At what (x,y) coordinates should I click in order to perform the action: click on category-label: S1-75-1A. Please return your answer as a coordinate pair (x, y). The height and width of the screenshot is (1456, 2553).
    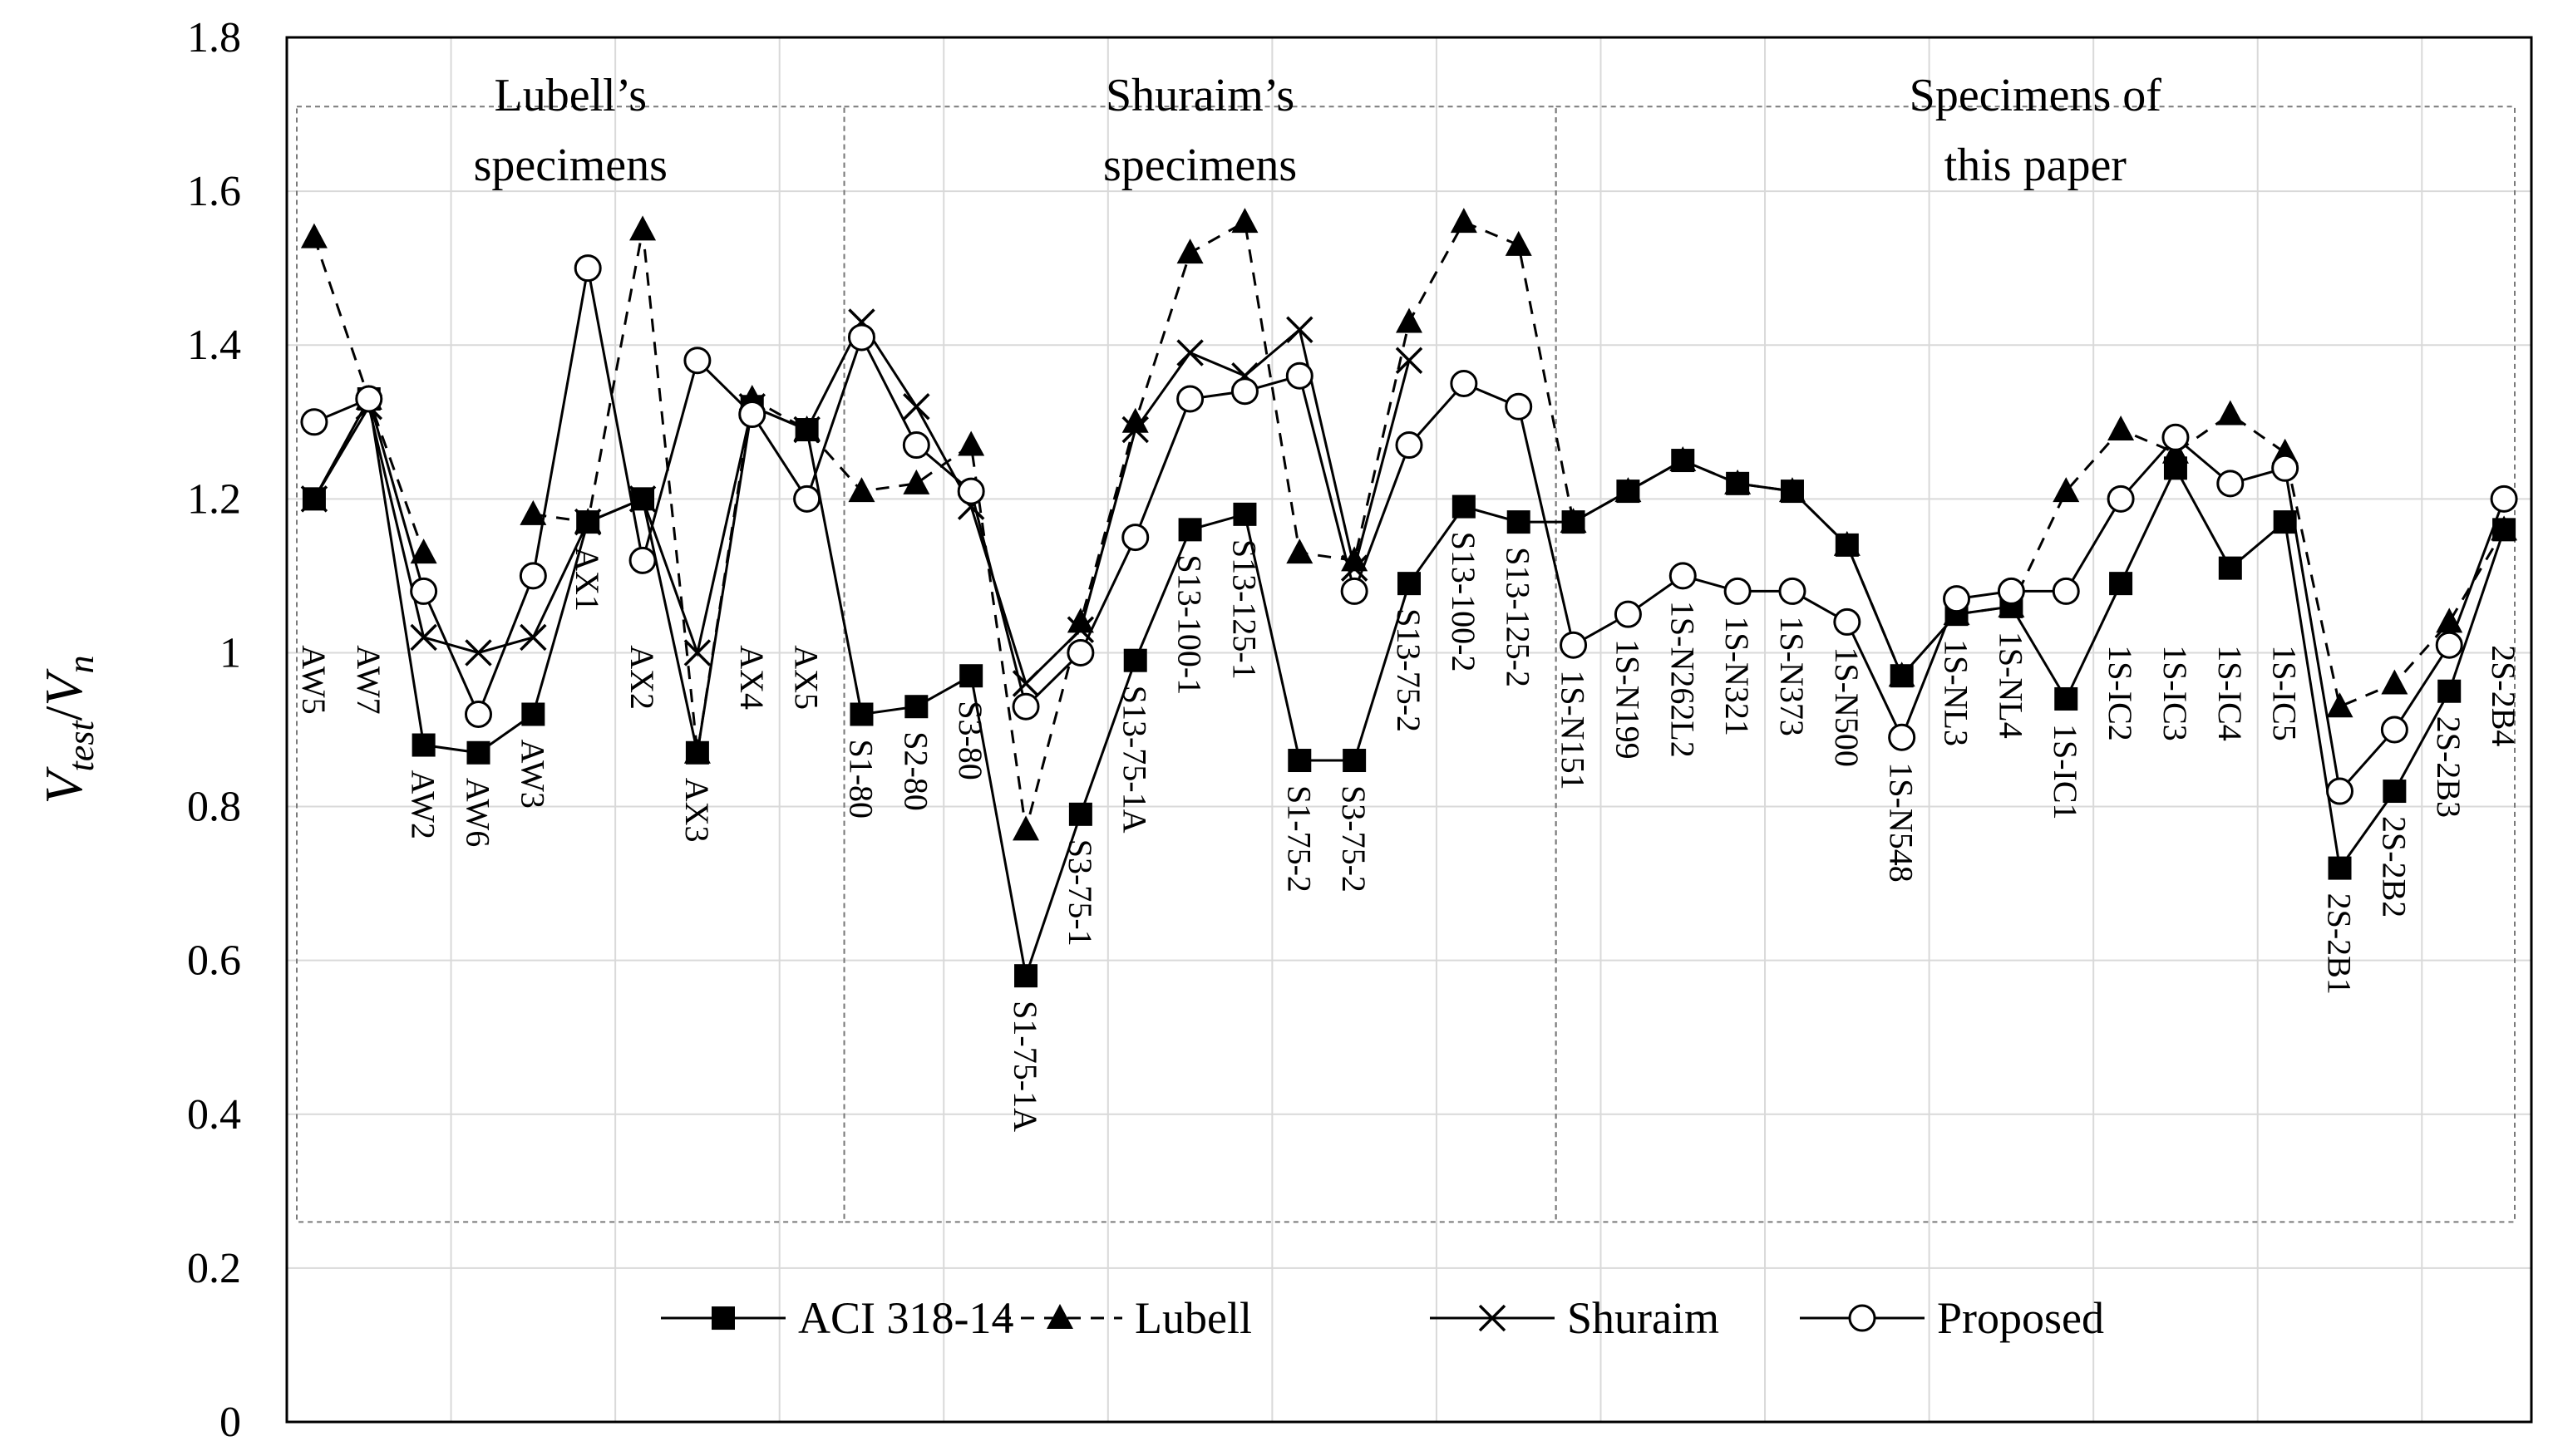
    Looking at the image, I should click on (1025, 1066).